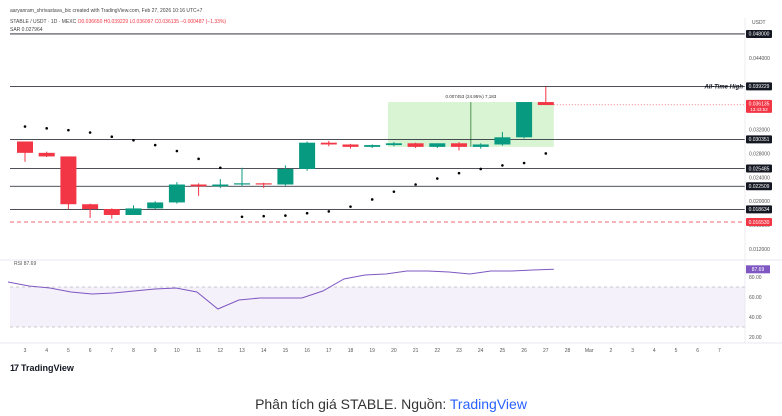 The image size is (782, 416). Describe the element at coordinates (759, 178) in the screenshot. I see `y-tick-label: 0.024000` at that location.